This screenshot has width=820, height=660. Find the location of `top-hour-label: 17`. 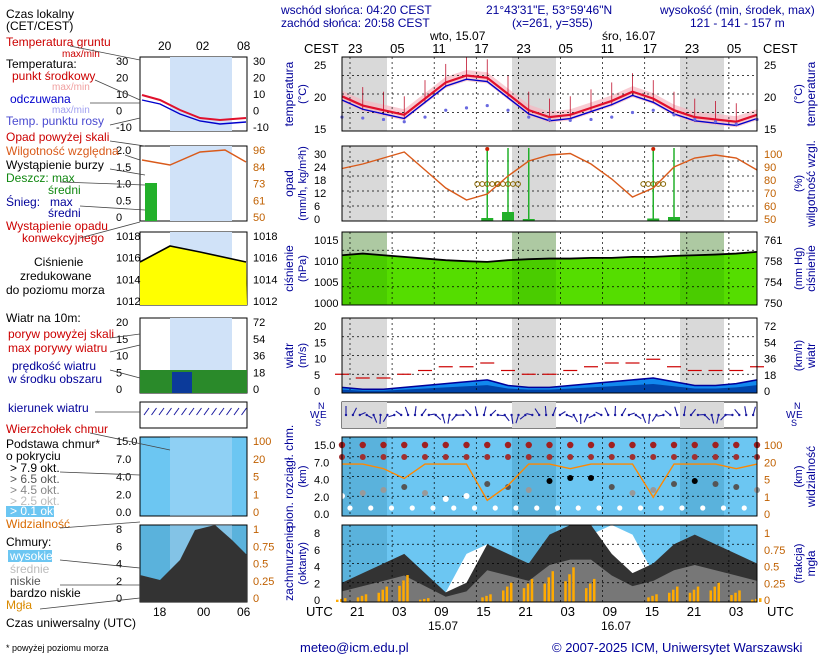

top-hour-label: 17 is located at coordinates (481, 48).